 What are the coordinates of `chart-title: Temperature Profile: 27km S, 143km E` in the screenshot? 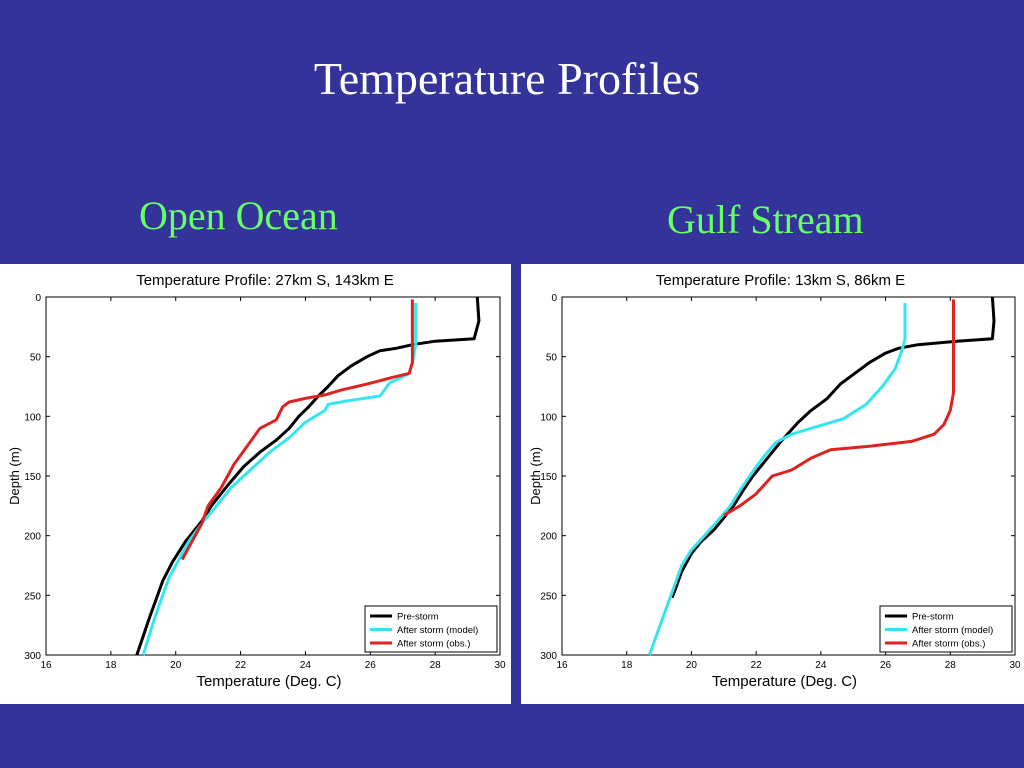 It's located at (265, 280).